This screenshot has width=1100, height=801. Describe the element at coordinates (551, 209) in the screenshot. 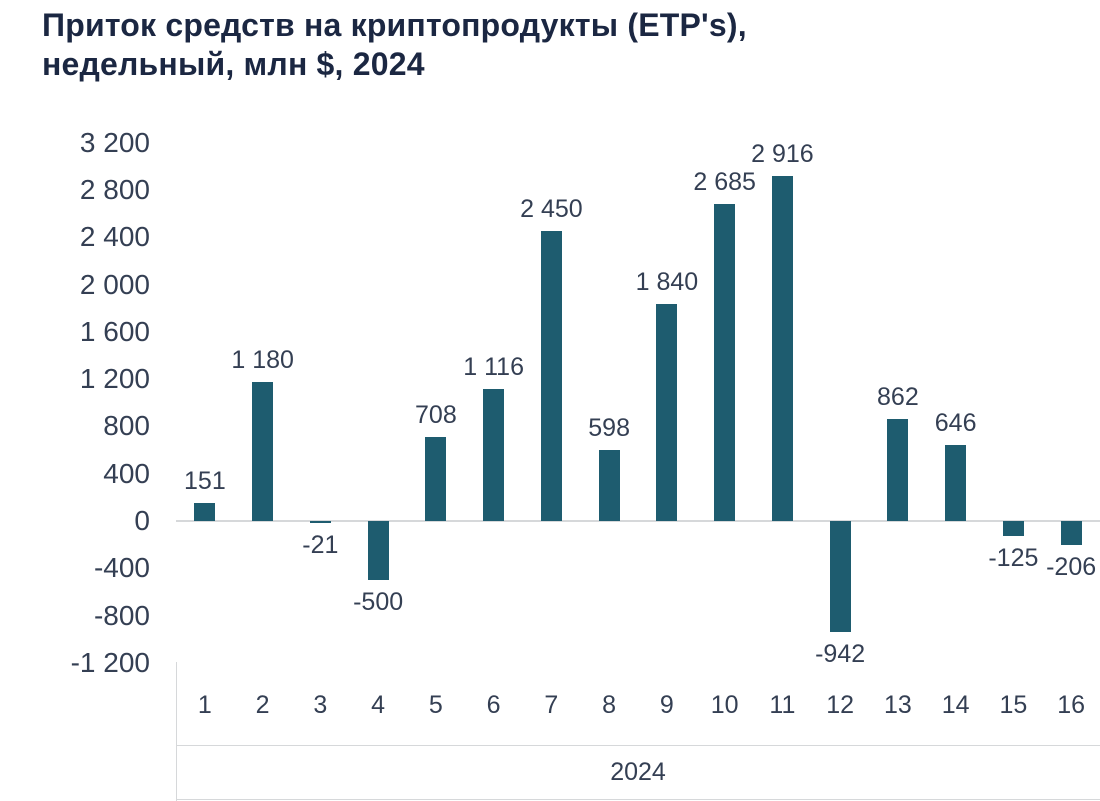

I see `bar-value-label: 2 450` at that location.